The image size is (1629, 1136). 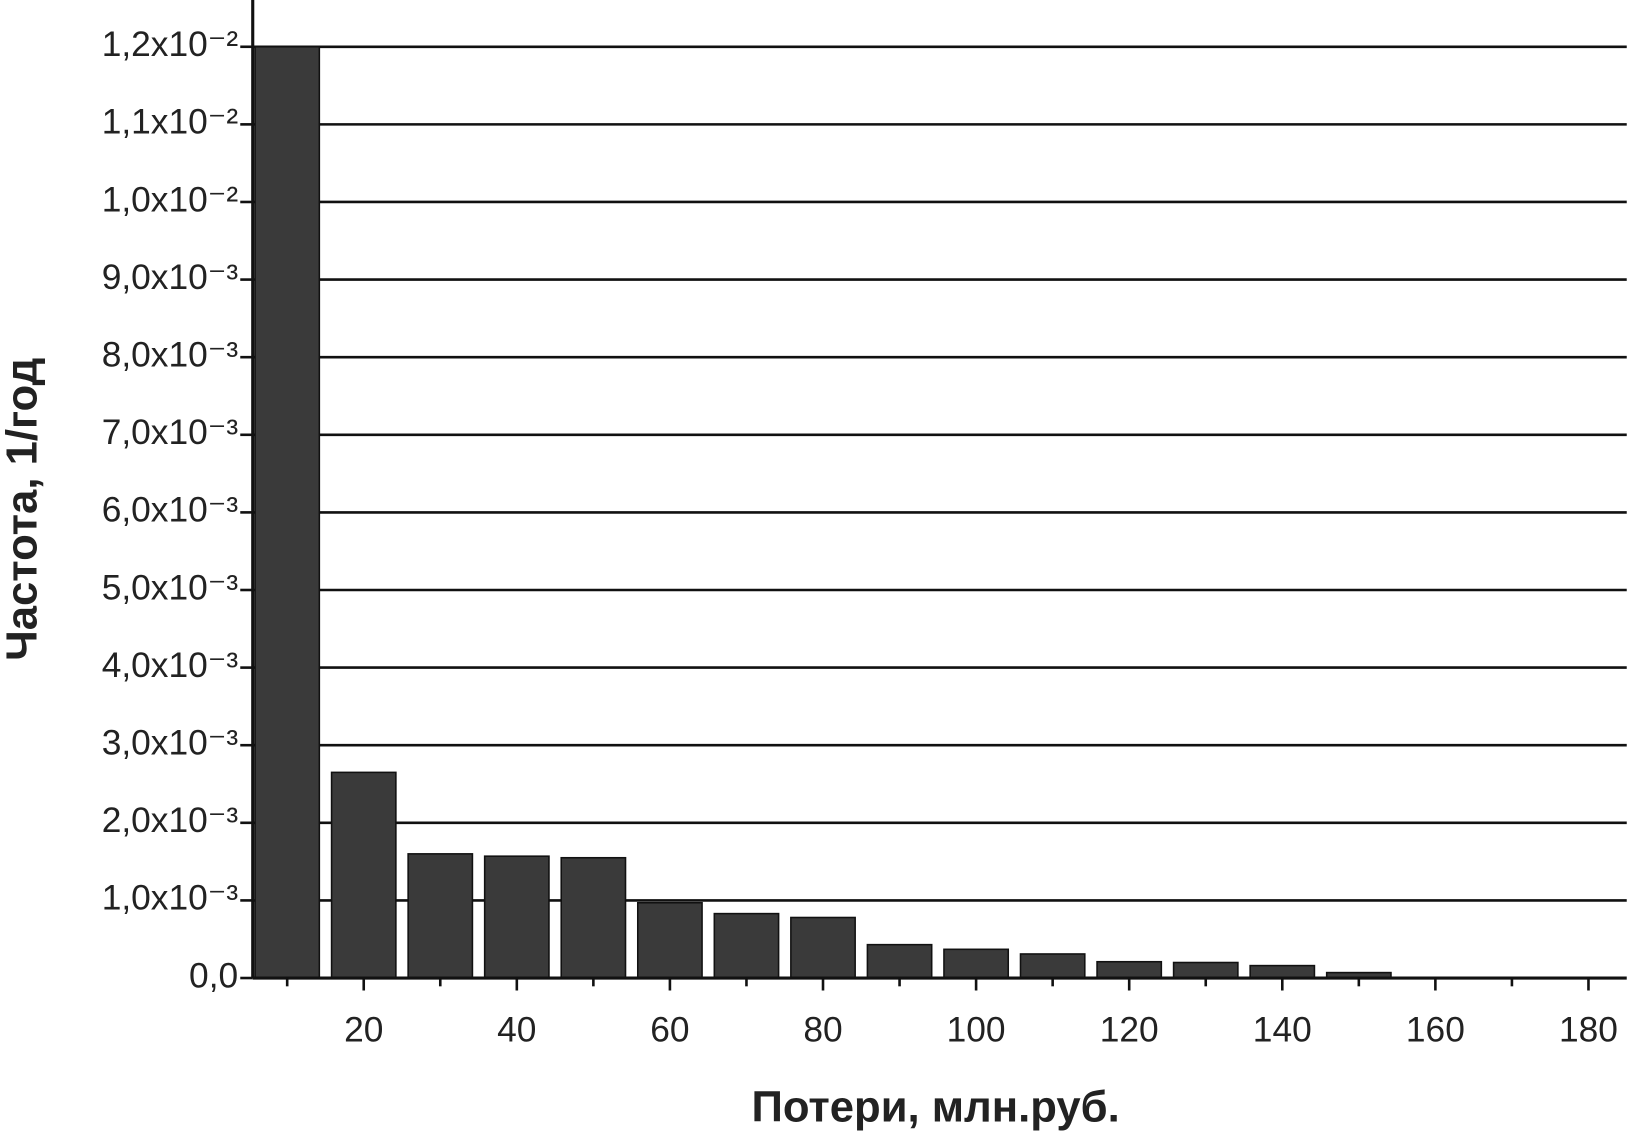 I want to click on x-tick-label: 140, so click(x=1282, y=1029).